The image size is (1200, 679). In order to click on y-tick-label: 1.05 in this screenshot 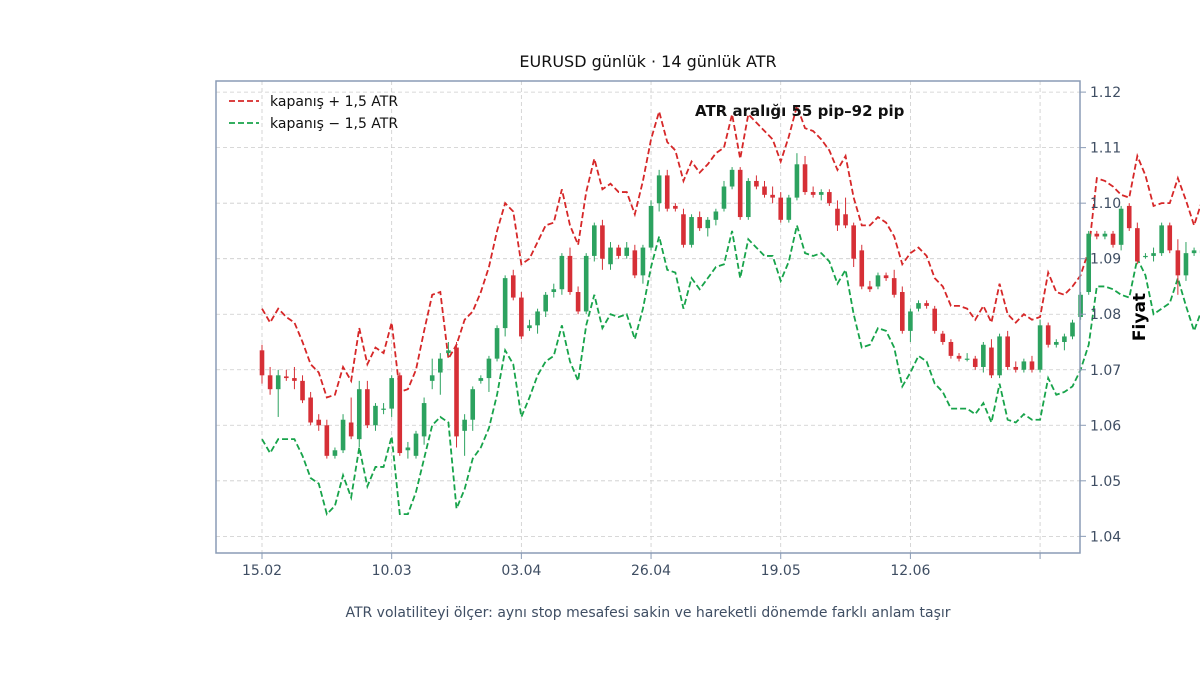, I will do `click(1105, 482)`.